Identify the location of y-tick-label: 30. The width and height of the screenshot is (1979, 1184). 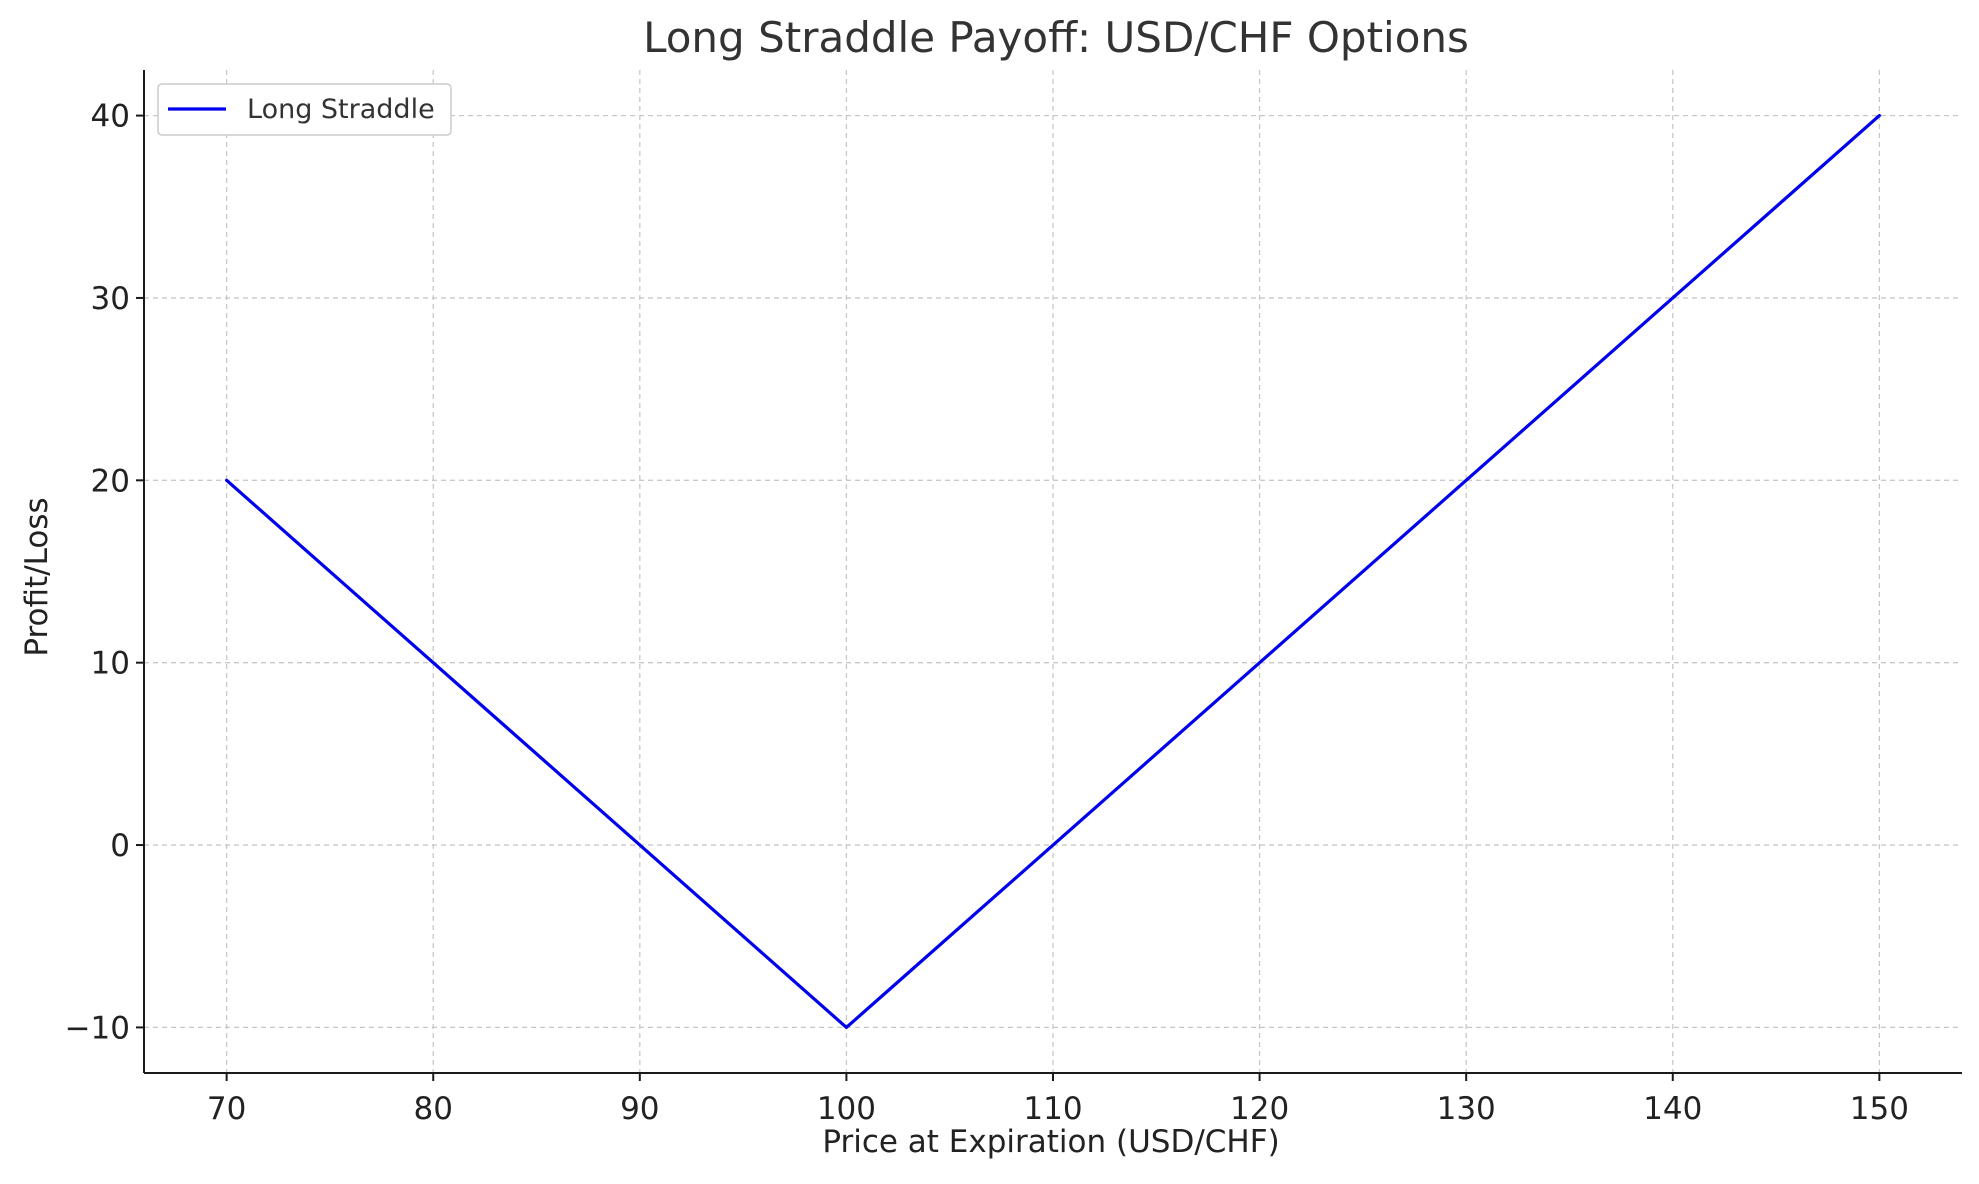
(110, 299).